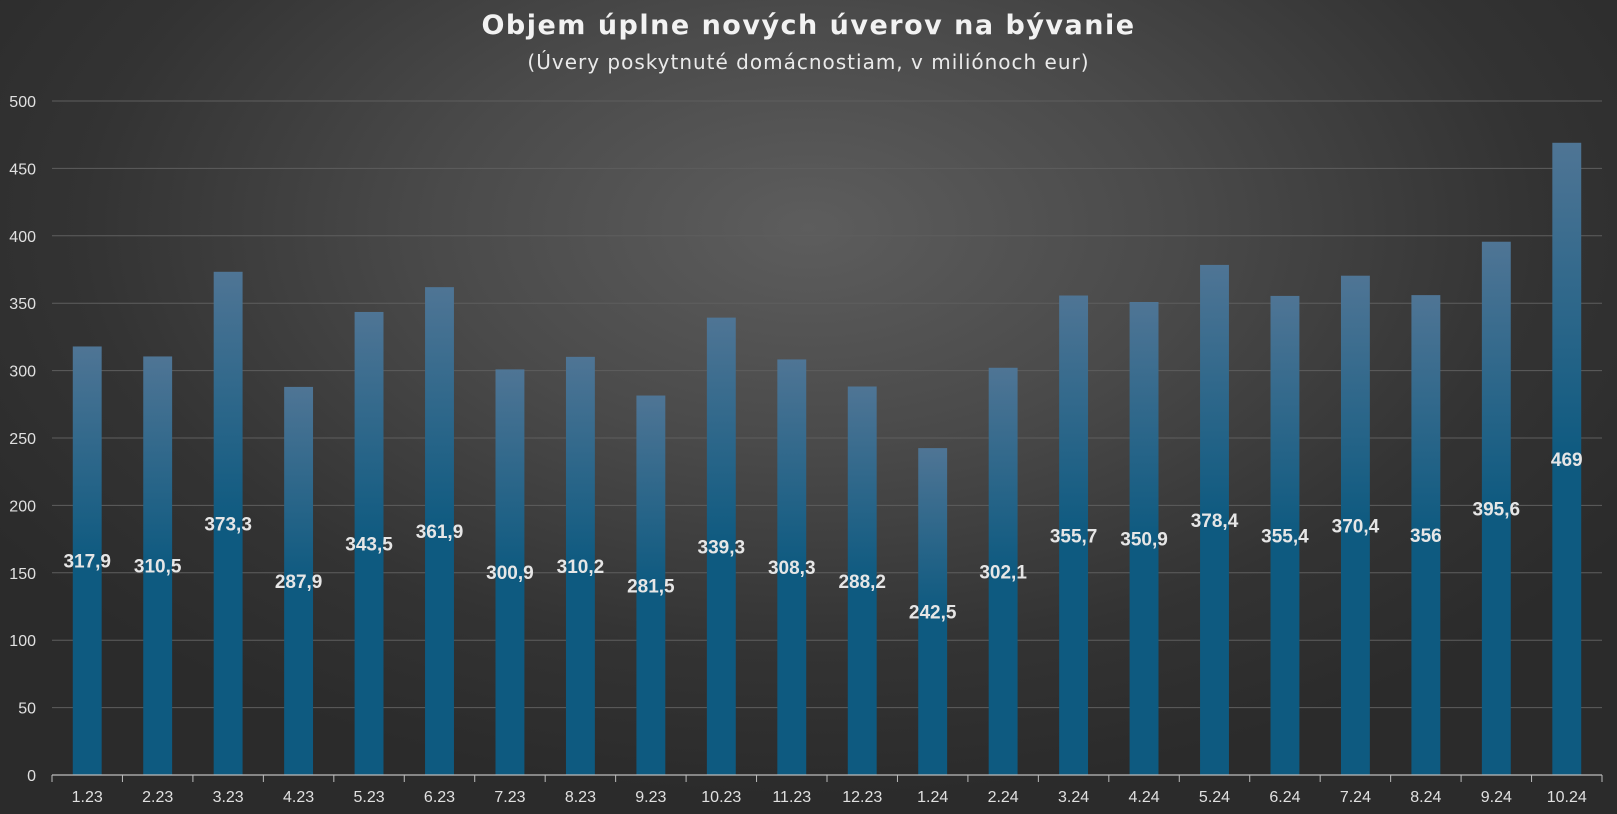 Image resolution: width=1617 pixels, height=814 pixels. What do you see at coordinates (1567, 797) in the screenshot?
I see `x-tick-label: 10.24` at bounding box center [1567, 797].